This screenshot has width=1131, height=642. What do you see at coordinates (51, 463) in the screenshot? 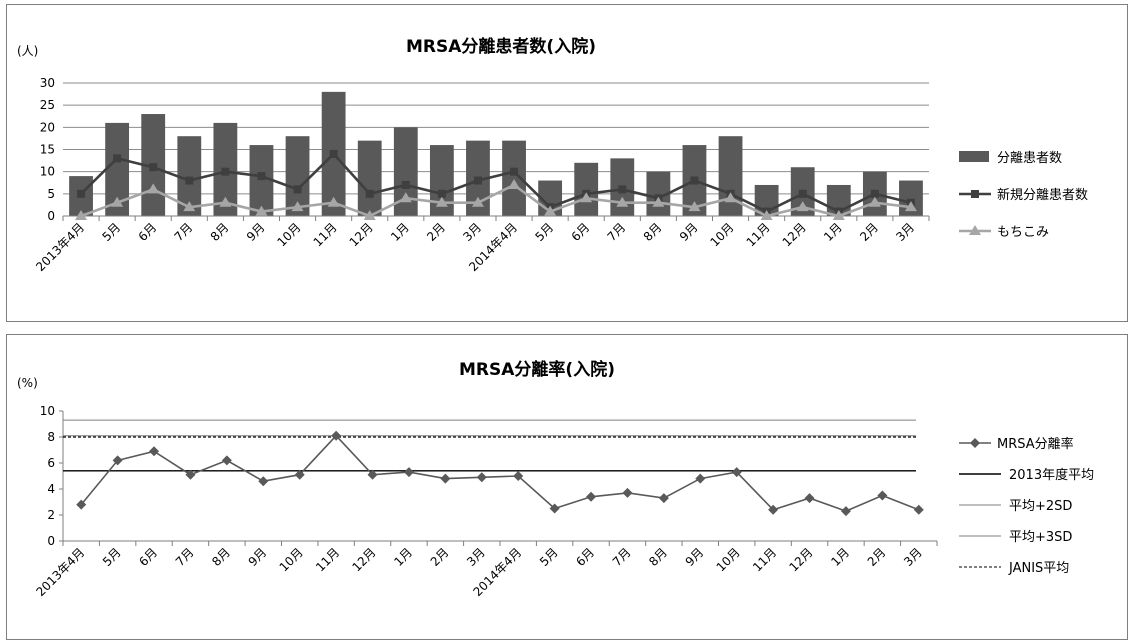
I see `y-tick-label: 6` at bounding box center [51, 463].